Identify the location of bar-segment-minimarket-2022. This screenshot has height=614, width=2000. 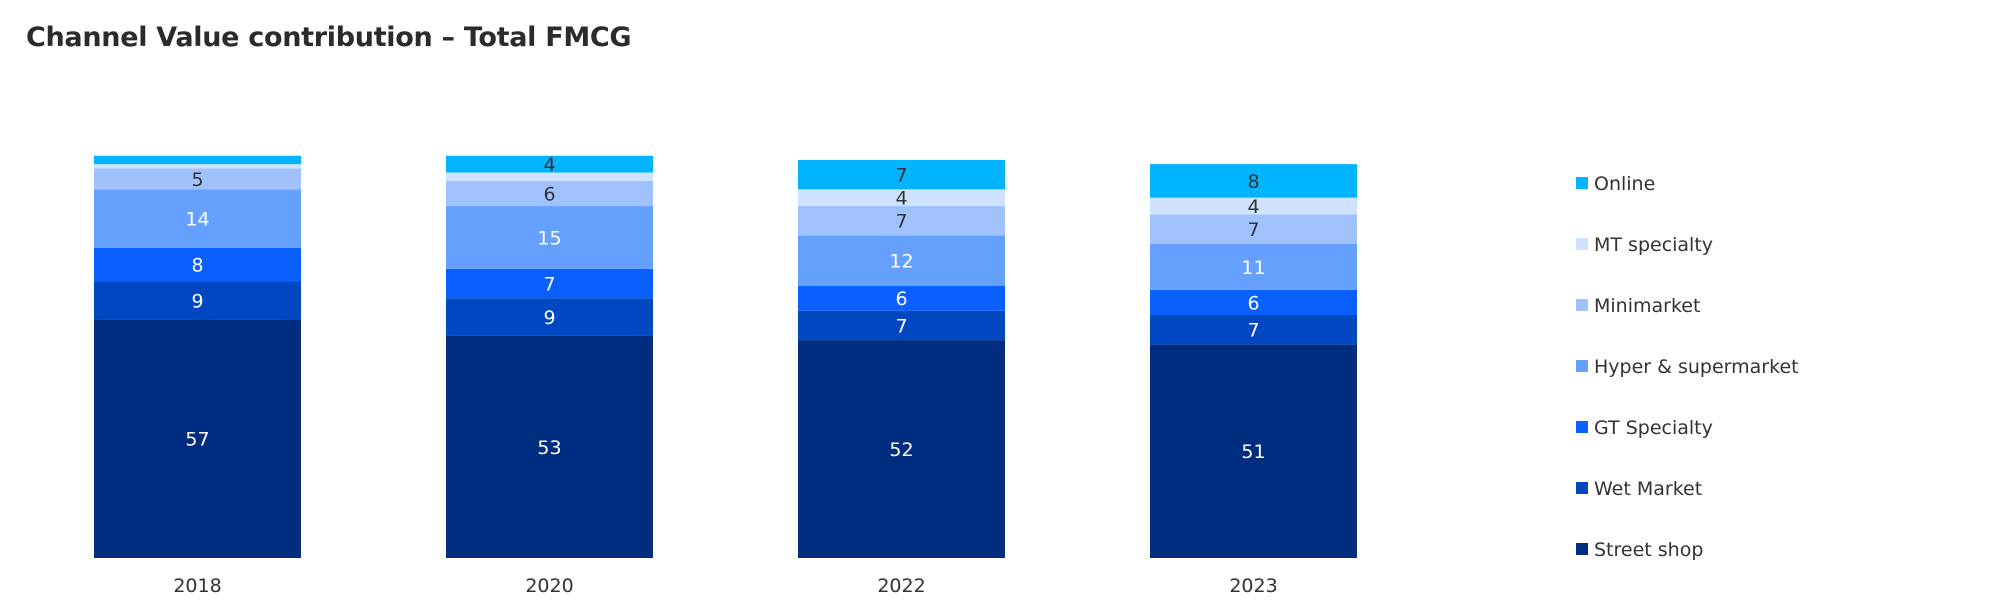
(901, 221).